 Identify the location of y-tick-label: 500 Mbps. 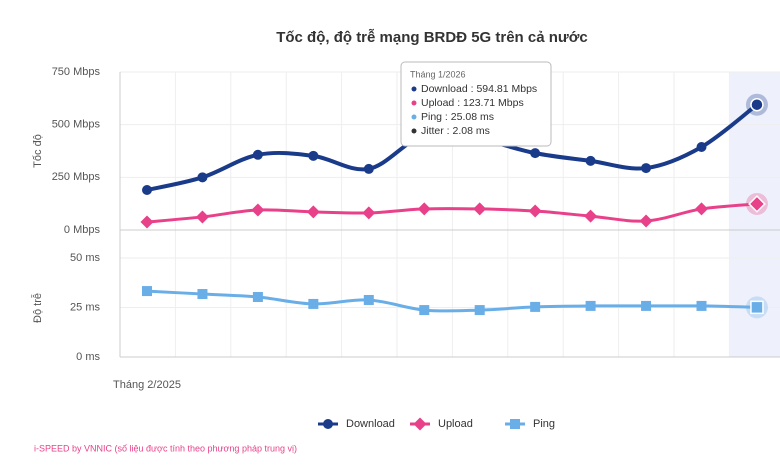
(76, 125).